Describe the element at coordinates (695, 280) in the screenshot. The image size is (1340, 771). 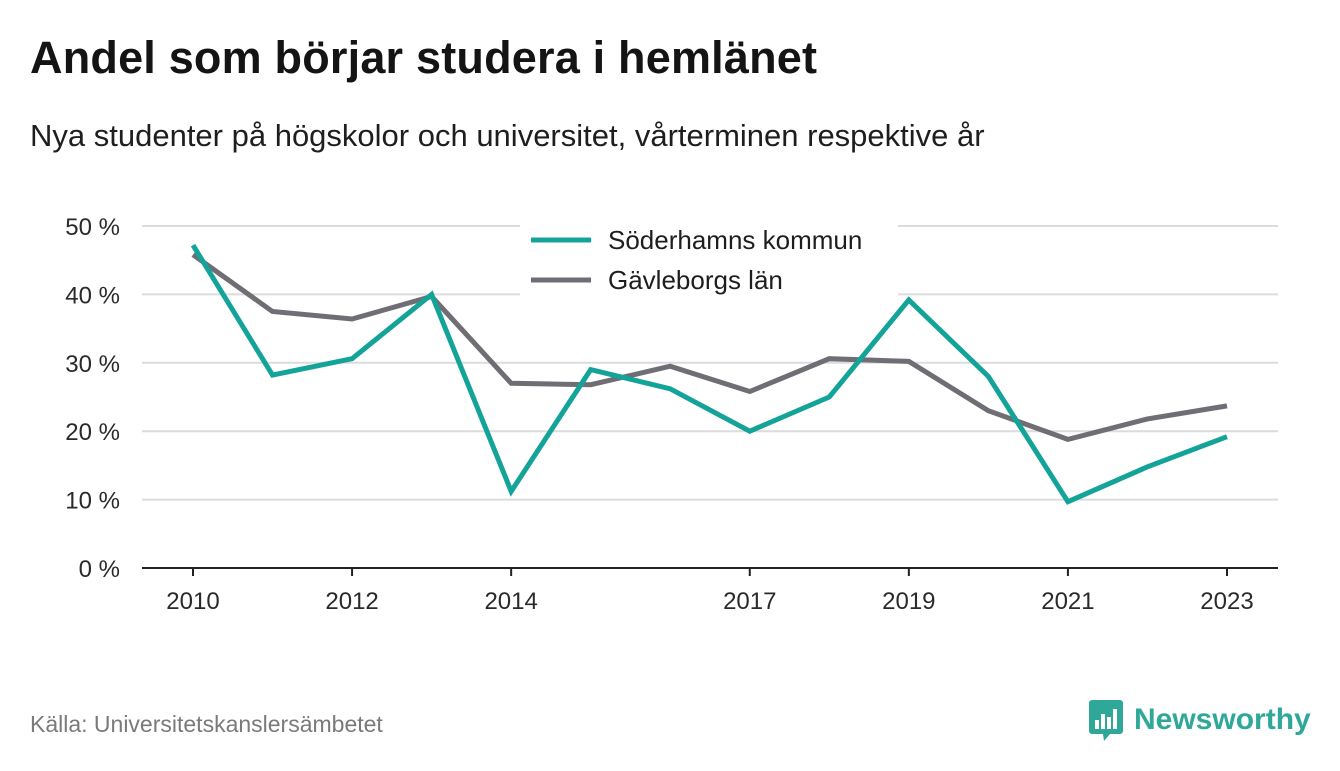
I see `legend-label: Gävleborgs län` at that location.